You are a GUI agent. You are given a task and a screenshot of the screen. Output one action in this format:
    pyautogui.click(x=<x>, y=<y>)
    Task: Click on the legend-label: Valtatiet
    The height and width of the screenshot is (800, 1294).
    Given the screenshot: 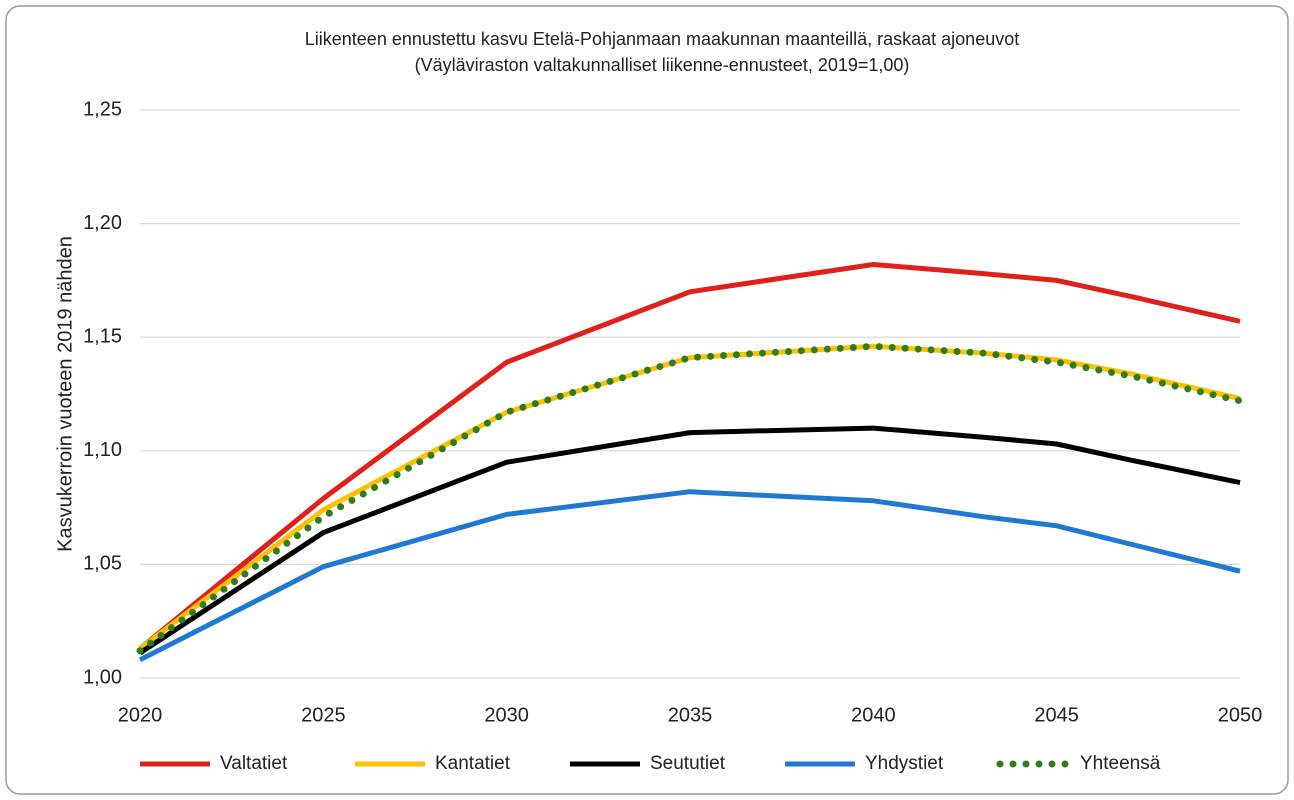 What is the action you would take?
    pyautogui.click(x=254, y=763)
    